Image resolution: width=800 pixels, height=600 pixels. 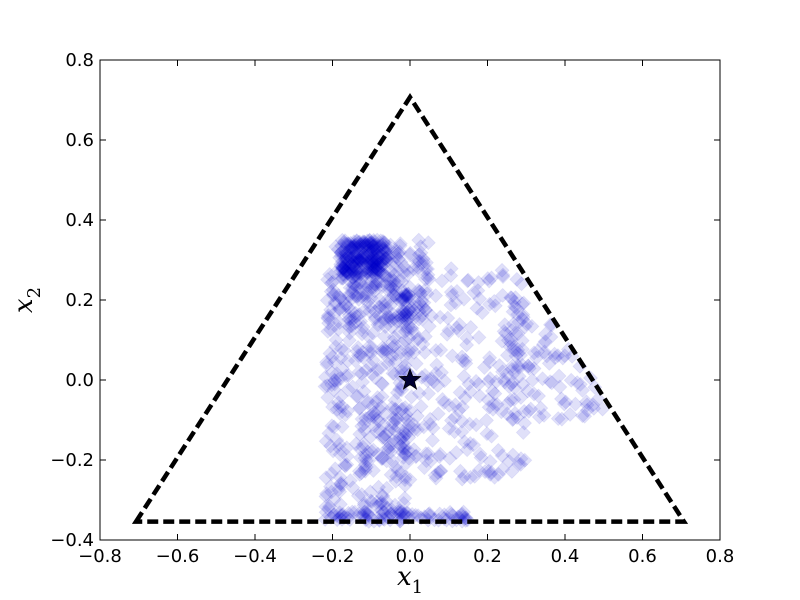 I want to click on y-tick-label: 0.4, so click(x=79, y=220).